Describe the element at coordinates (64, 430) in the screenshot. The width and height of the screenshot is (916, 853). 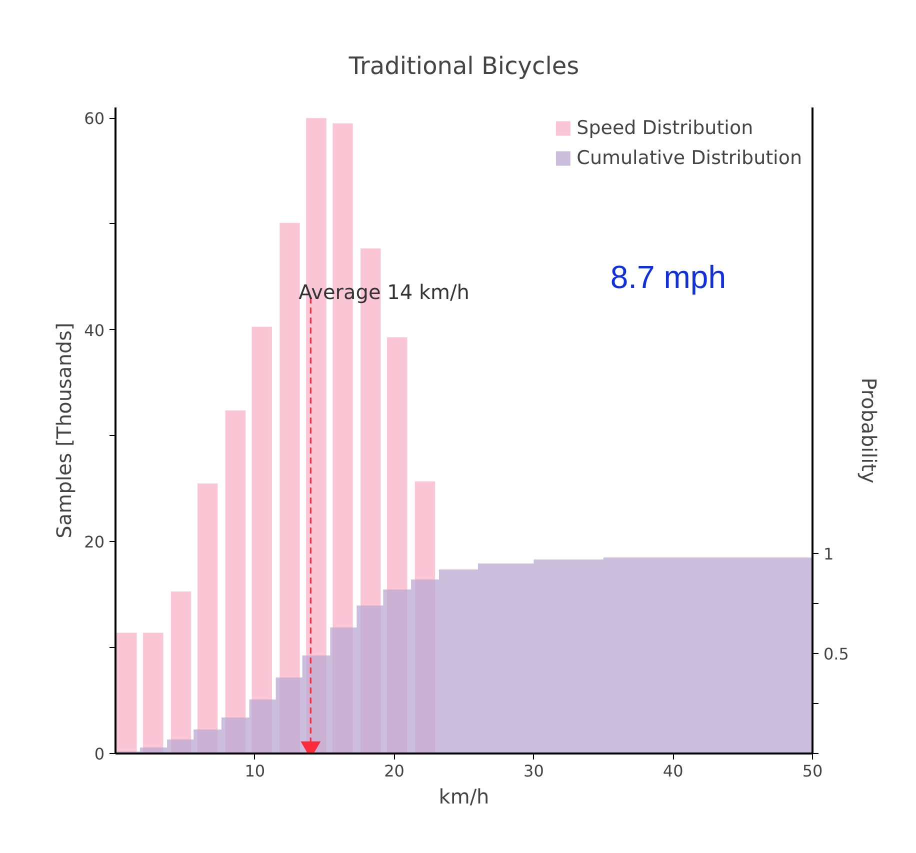
I see `y-axis-title: Samples [Thousands]` at that location.